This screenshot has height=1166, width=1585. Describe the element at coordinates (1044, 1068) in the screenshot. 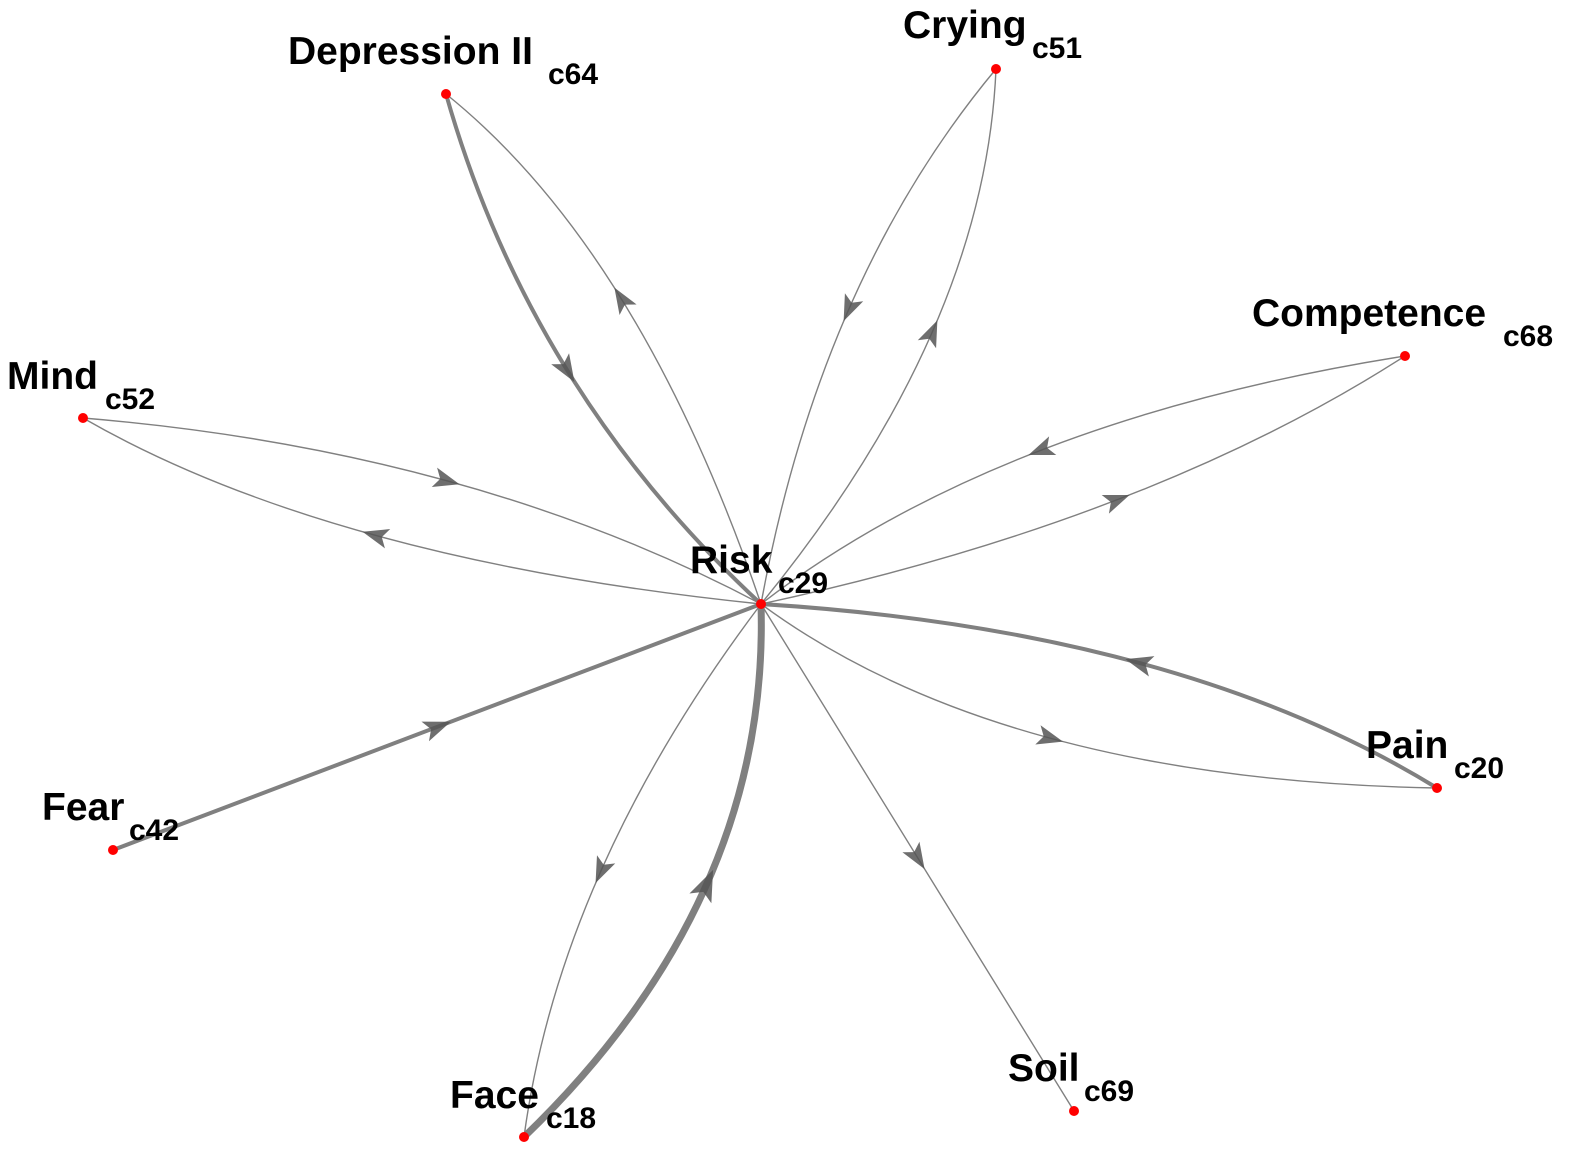

I see `node-label-c69: Soil` at that location.